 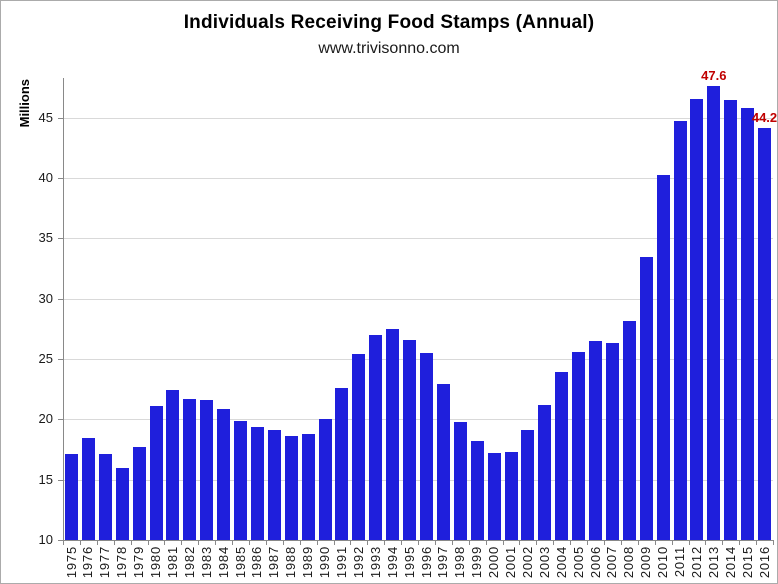 I want to click on bar-1996, so click(x=426, y=446).